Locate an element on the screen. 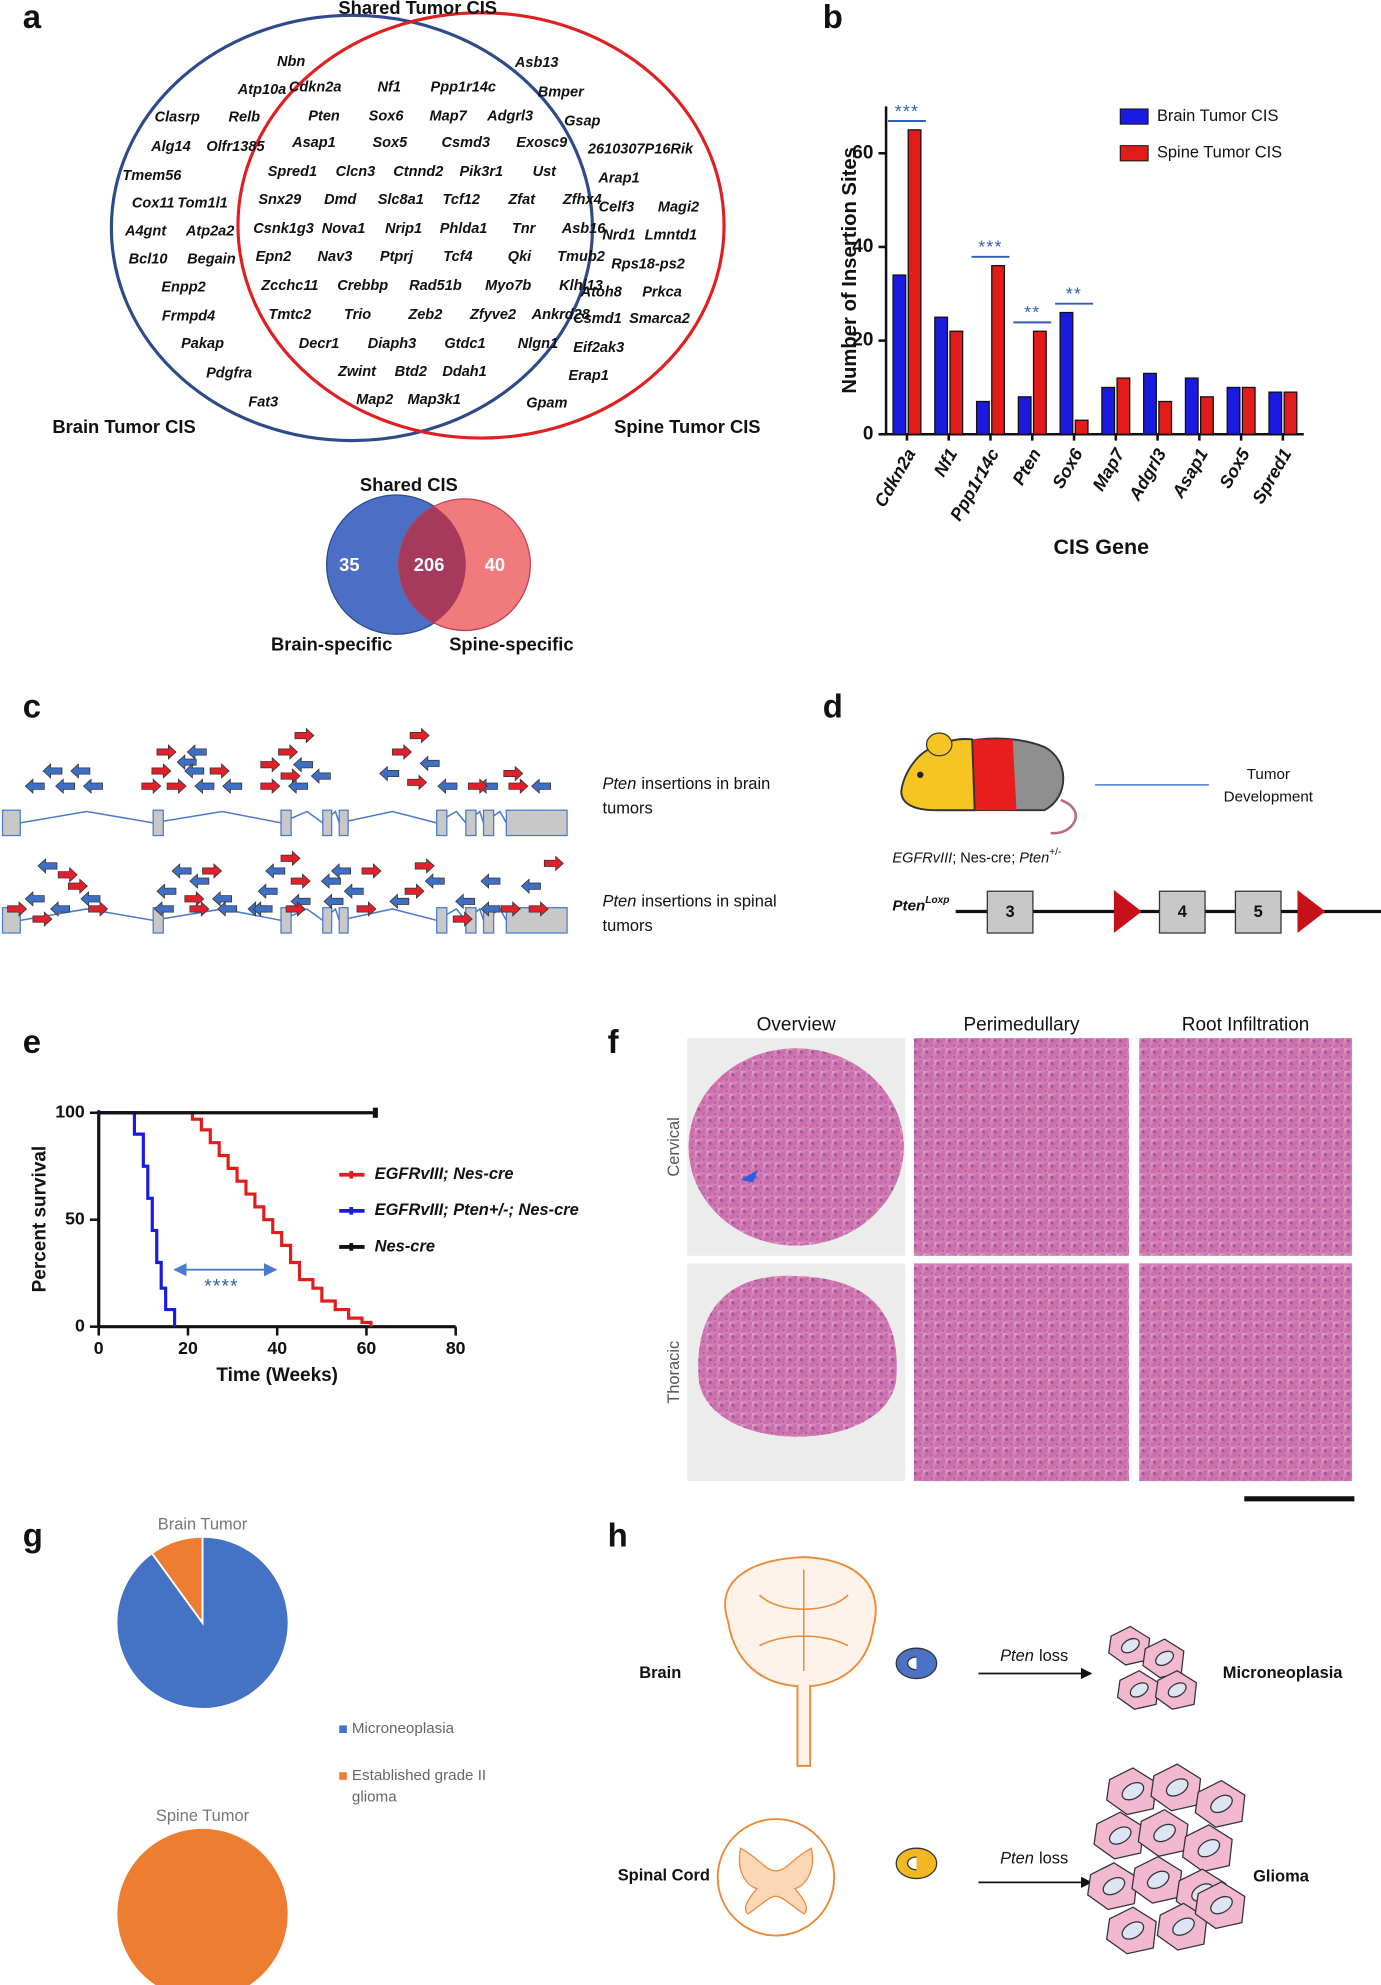  x-tick-label: Spred1 is located at coordinates (1271, 476).